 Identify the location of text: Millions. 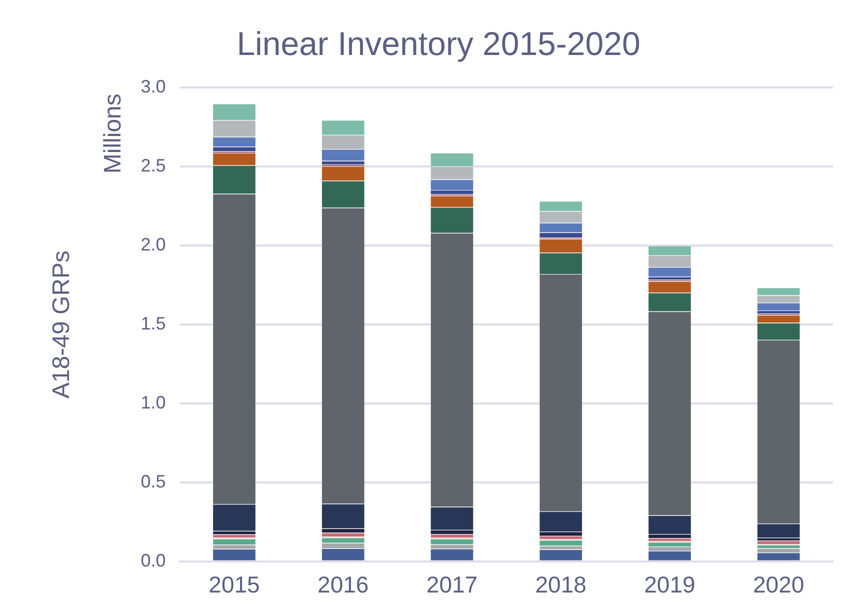
(112, 134).